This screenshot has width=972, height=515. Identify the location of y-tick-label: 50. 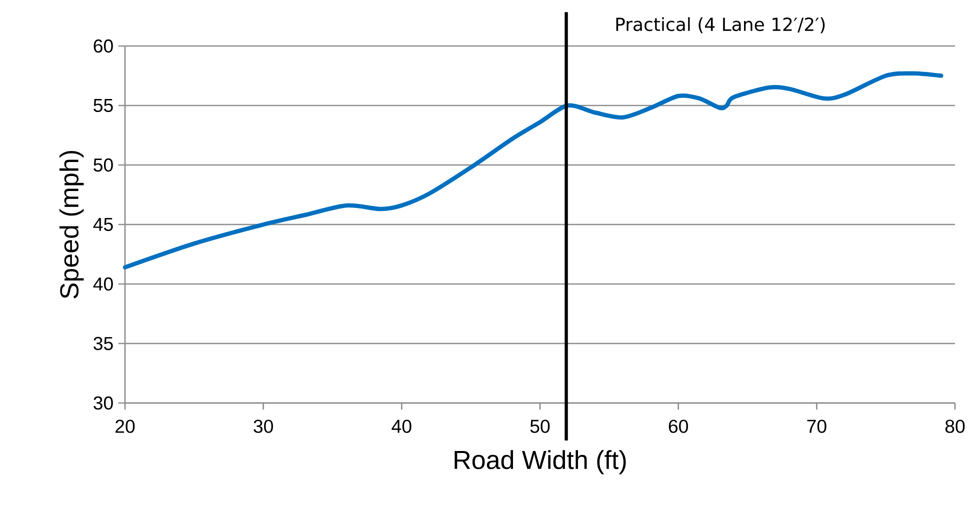
(103, 165).